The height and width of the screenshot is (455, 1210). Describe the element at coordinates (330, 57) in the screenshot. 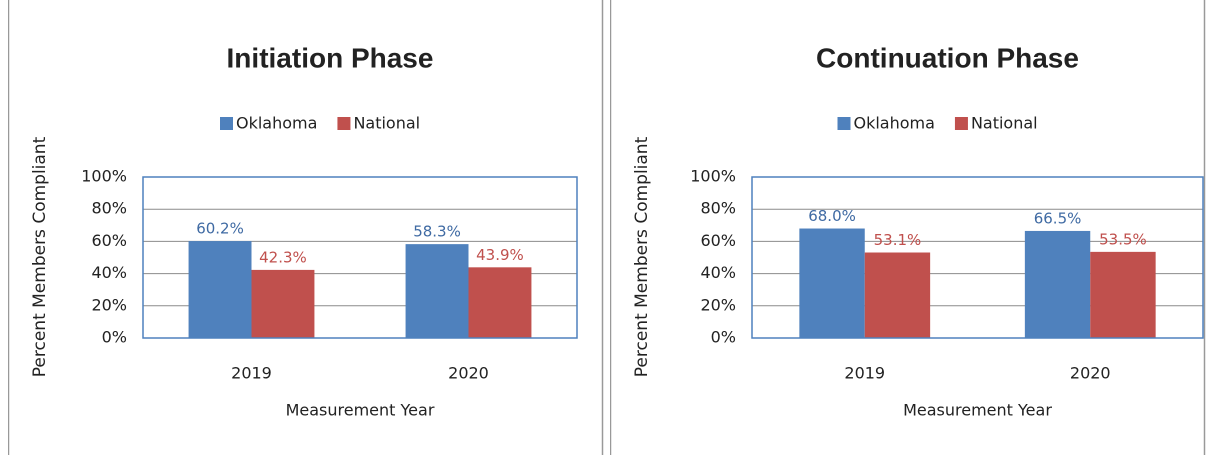

I see `chart-title: Initiation Phase` at that location.